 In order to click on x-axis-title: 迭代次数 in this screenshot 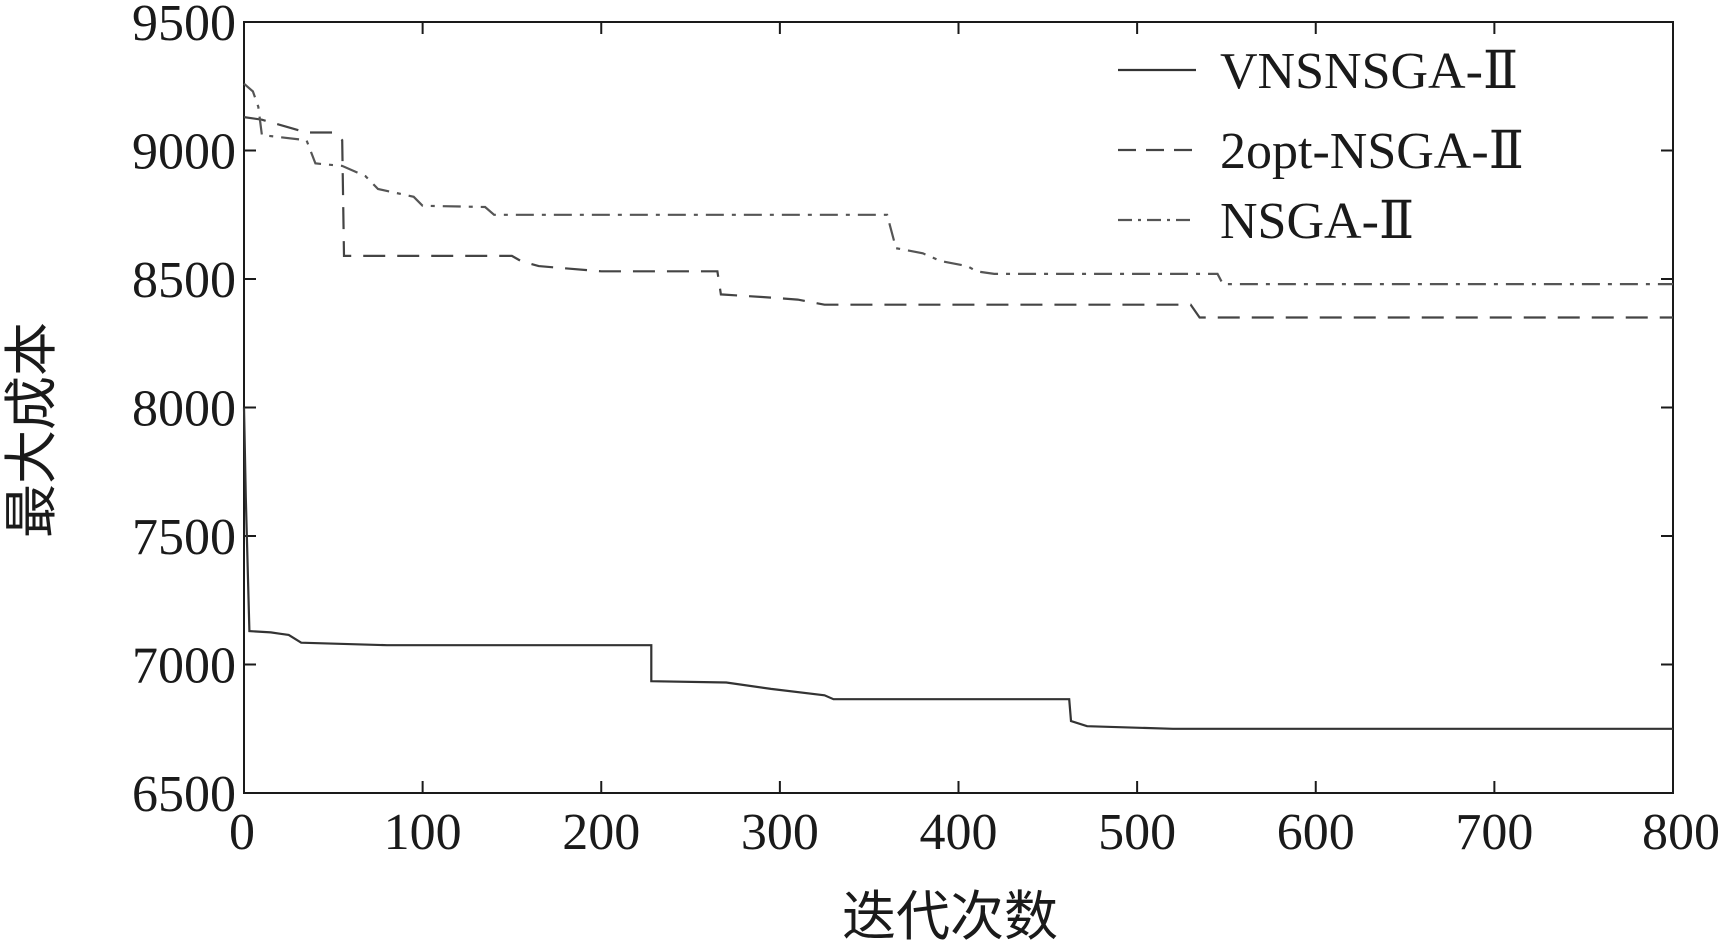, I will do `click(950, 916)`.